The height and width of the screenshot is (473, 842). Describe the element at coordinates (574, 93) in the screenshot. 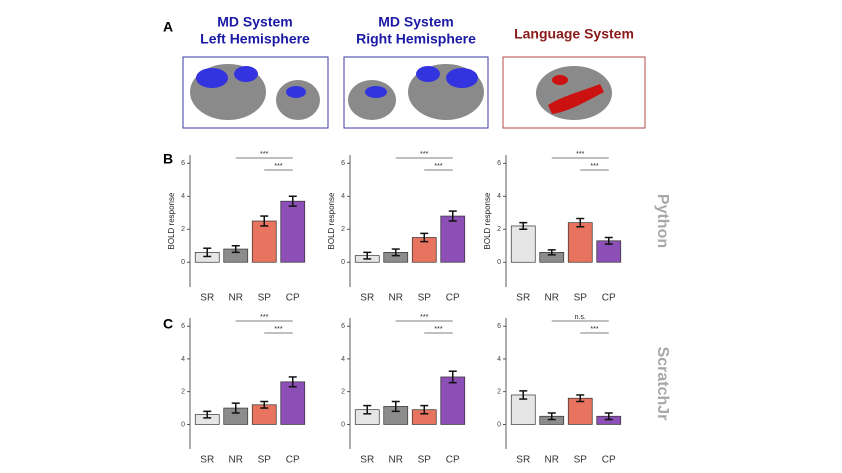

I see `brain-image` at that location.